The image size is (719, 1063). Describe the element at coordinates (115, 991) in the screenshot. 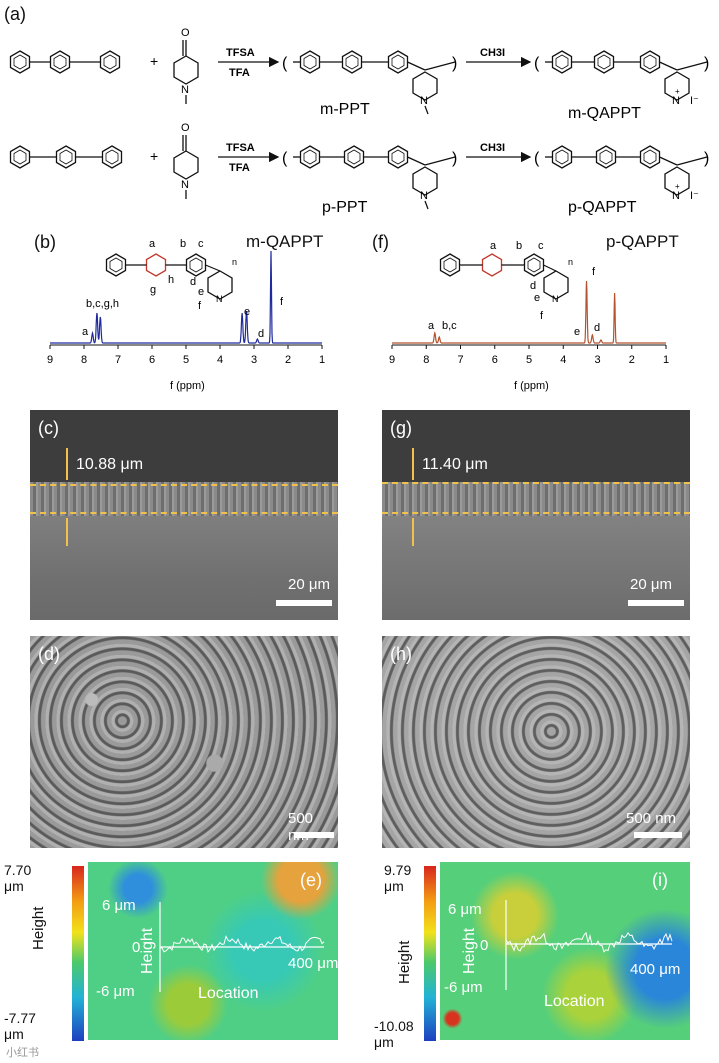

I see `afm-left-ytick-bottom: -6 μm` at that location.